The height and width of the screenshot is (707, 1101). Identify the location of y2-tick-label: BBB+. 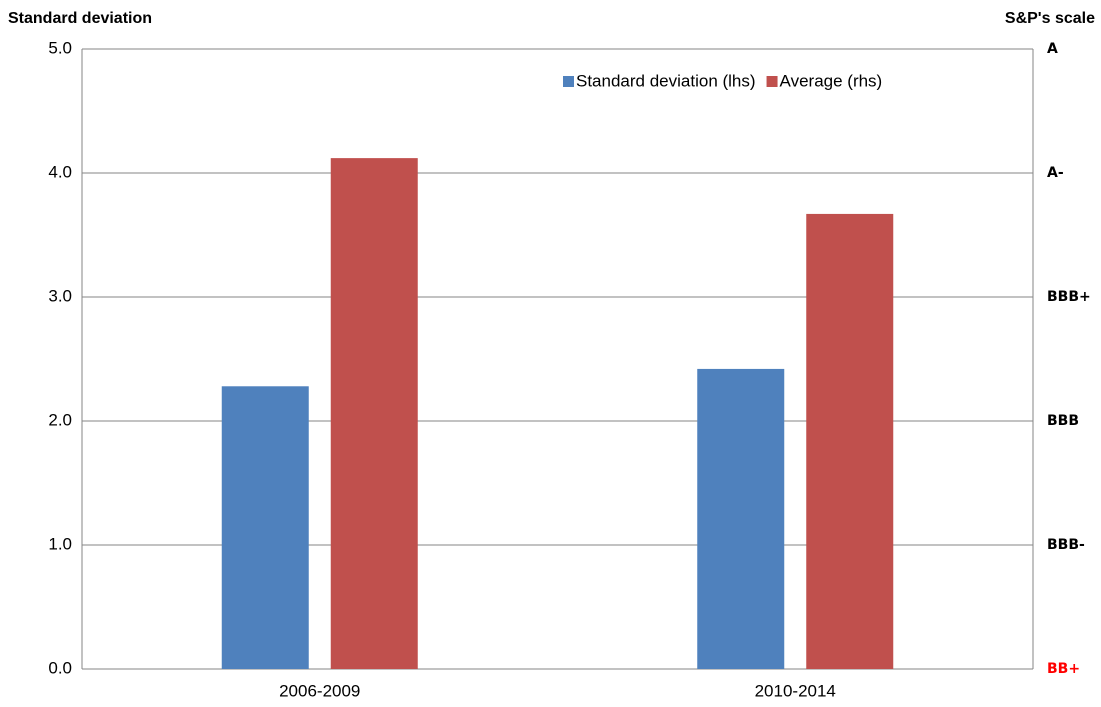
(1069, 297).